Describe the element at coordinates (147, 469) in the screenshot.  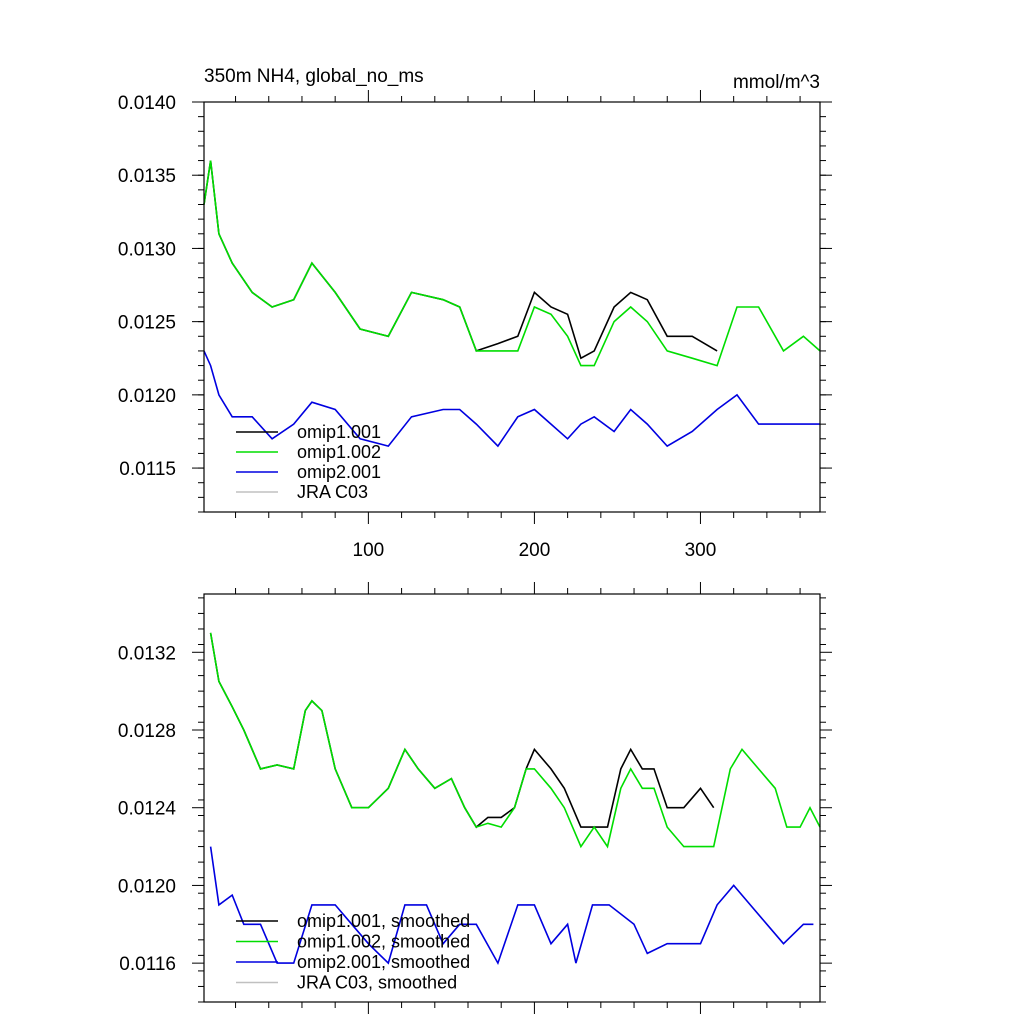
I see `y-tick-label: 0.0115` at that location.